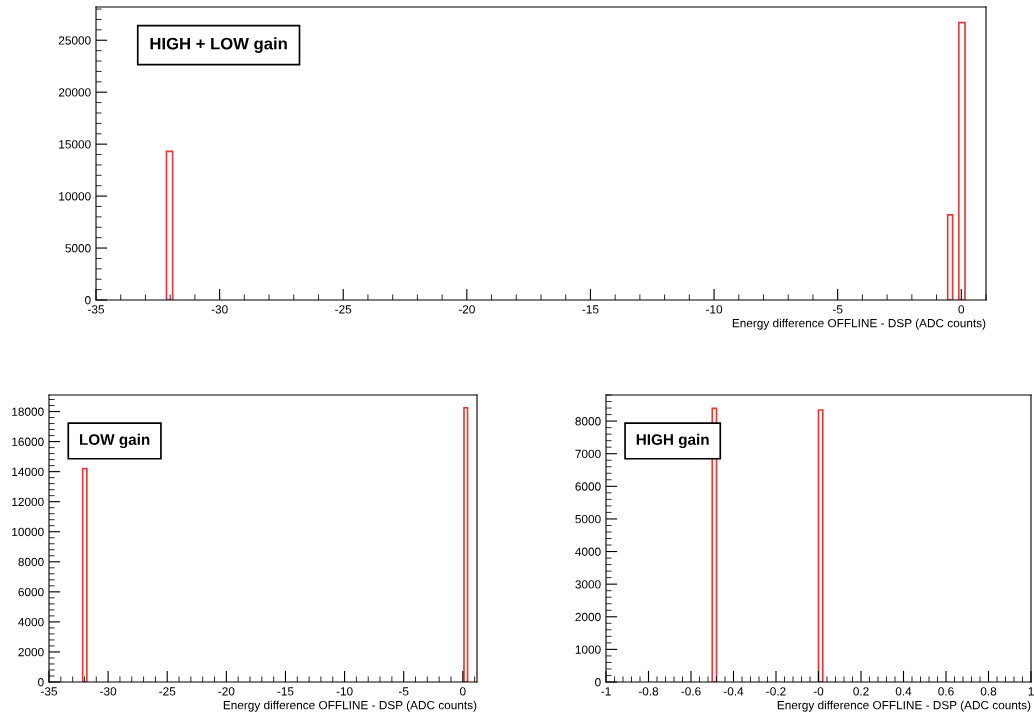 This screenshot has width=1034, height=720. Describe the element at coordinates (588, 584) in the screenshot. I see `y-tick-label: 3000` at that location.